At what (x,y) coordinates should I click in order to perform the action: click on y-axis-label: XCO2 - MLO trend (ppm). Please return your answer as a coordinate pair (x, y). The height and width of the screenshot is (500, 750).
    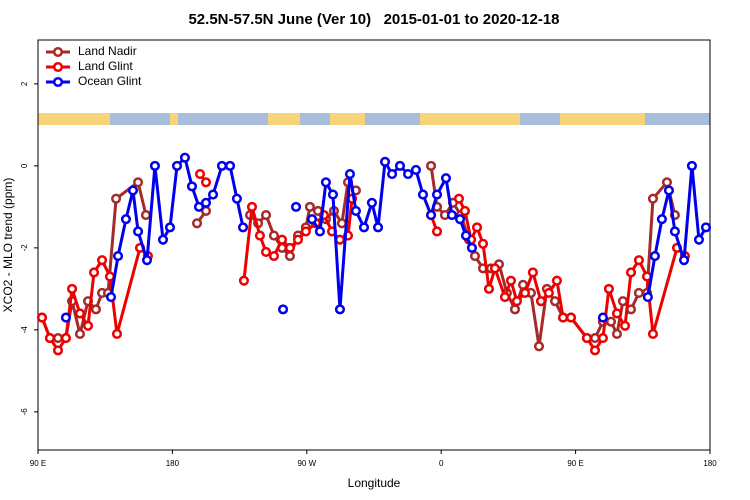
    Looking at the image, I should click on (8, 245).